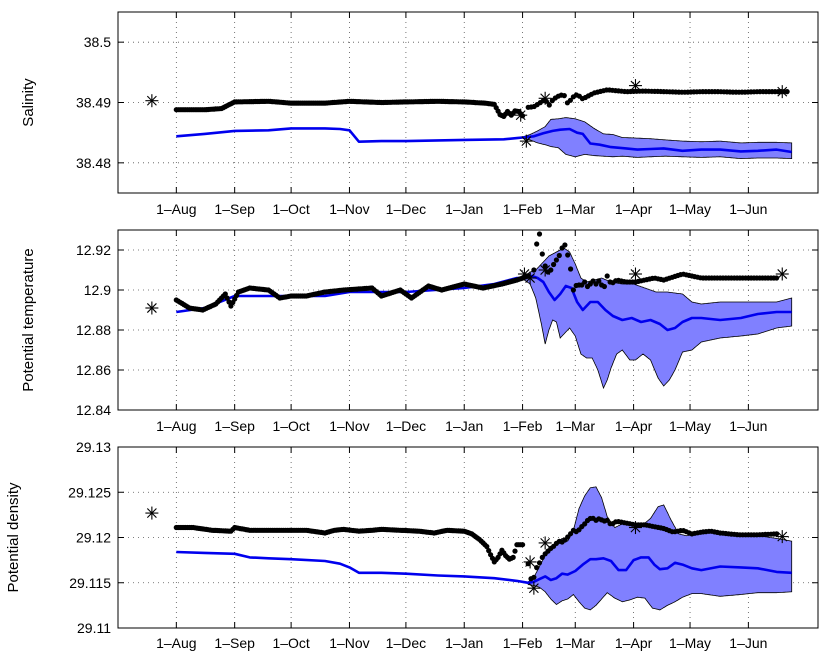 The height and width of the screenshot is (653, 833). Describe the element at coordinates (93, 250) in the screenshot. I see `y-tick-label: 12.92` at that location.